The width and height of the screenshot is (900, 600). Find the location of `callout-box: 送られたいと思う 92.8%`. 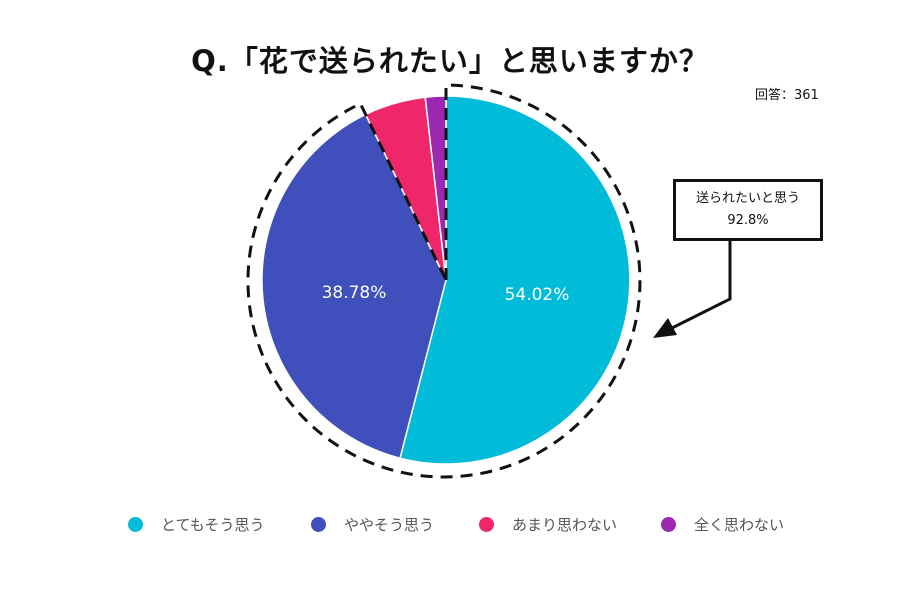

callout-box: 送られたいと思う 92.8% is located at coordinates (748, 210).